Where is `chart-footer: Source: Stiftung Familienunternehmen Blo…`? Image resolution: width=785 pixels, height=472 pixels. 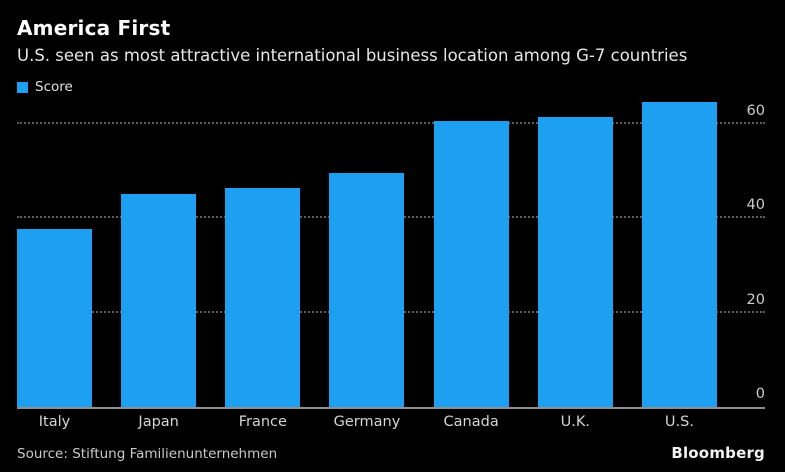 chart-footer: Source: Stiftung Familienunternehmen Blo… is located at coordinates (391, 453).